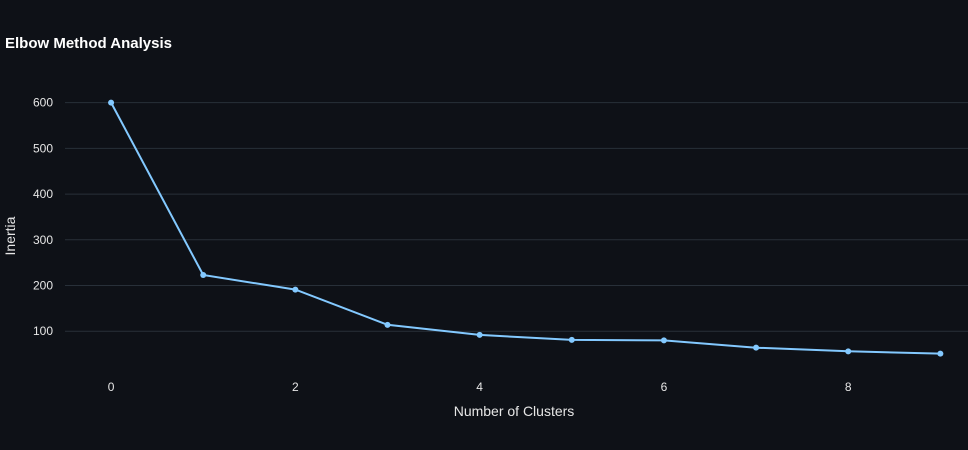  Describe the element at coordinates (43, 103) in the screenshot. I see `y-tick-label: 600` at that location.